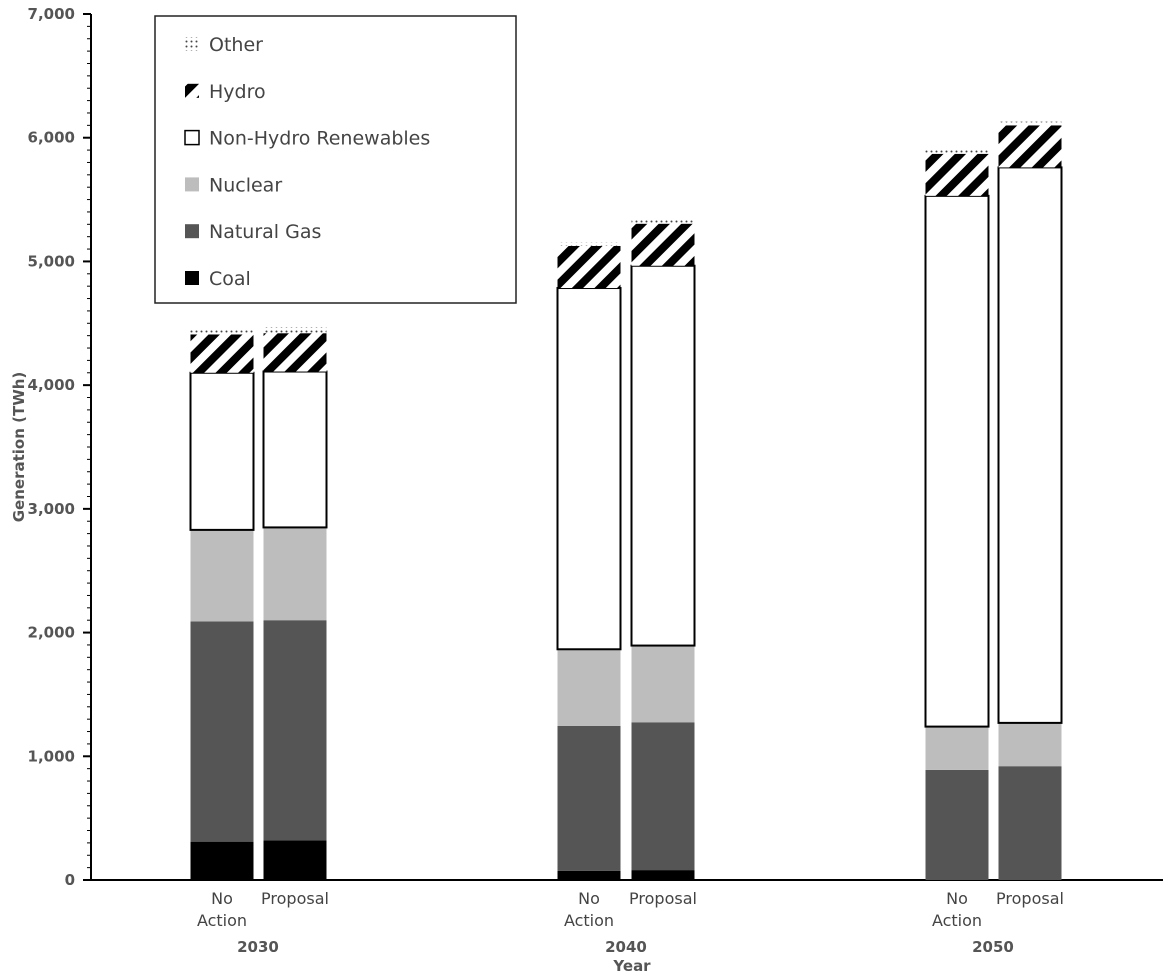  I want to click on y-tick-label: 1,000, so click(51, 756).